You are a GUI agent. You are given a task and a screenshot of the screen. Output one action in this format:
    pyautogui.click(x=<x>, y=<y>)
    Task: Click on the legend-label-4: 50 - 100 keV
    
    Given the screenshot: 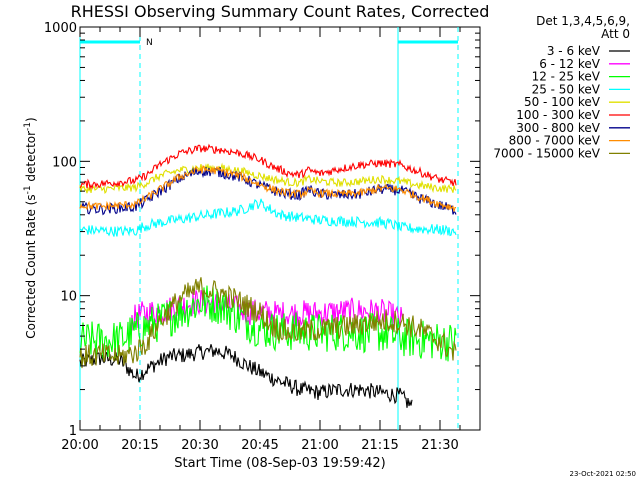 What is the action you would take?
    pyautogui.click(x=562, y=102)
    